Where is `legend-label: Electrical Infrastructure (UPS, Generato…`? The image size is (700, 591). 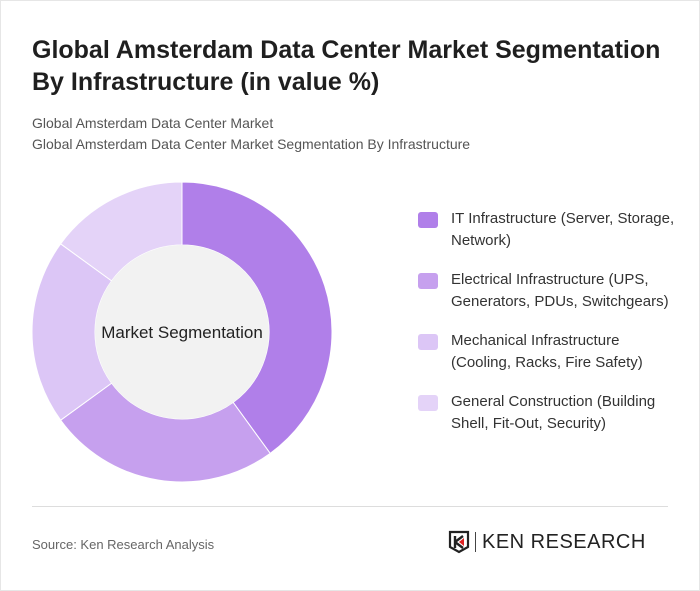
legend-label: Electrical Infrastructure (UPS, Generato… is located at coordinates (560, 290).